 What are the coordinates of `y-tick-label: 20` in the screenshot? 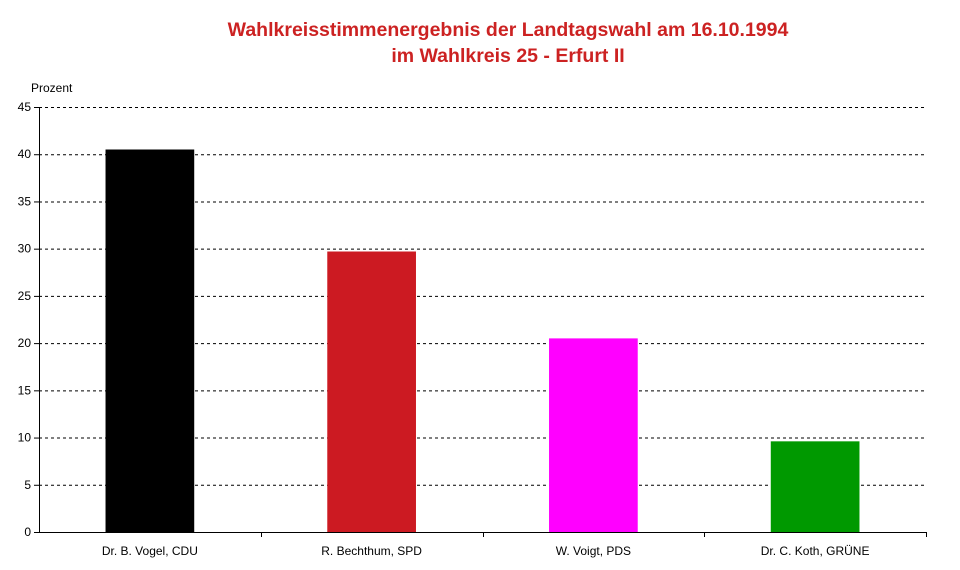 It's located at (25, 343).